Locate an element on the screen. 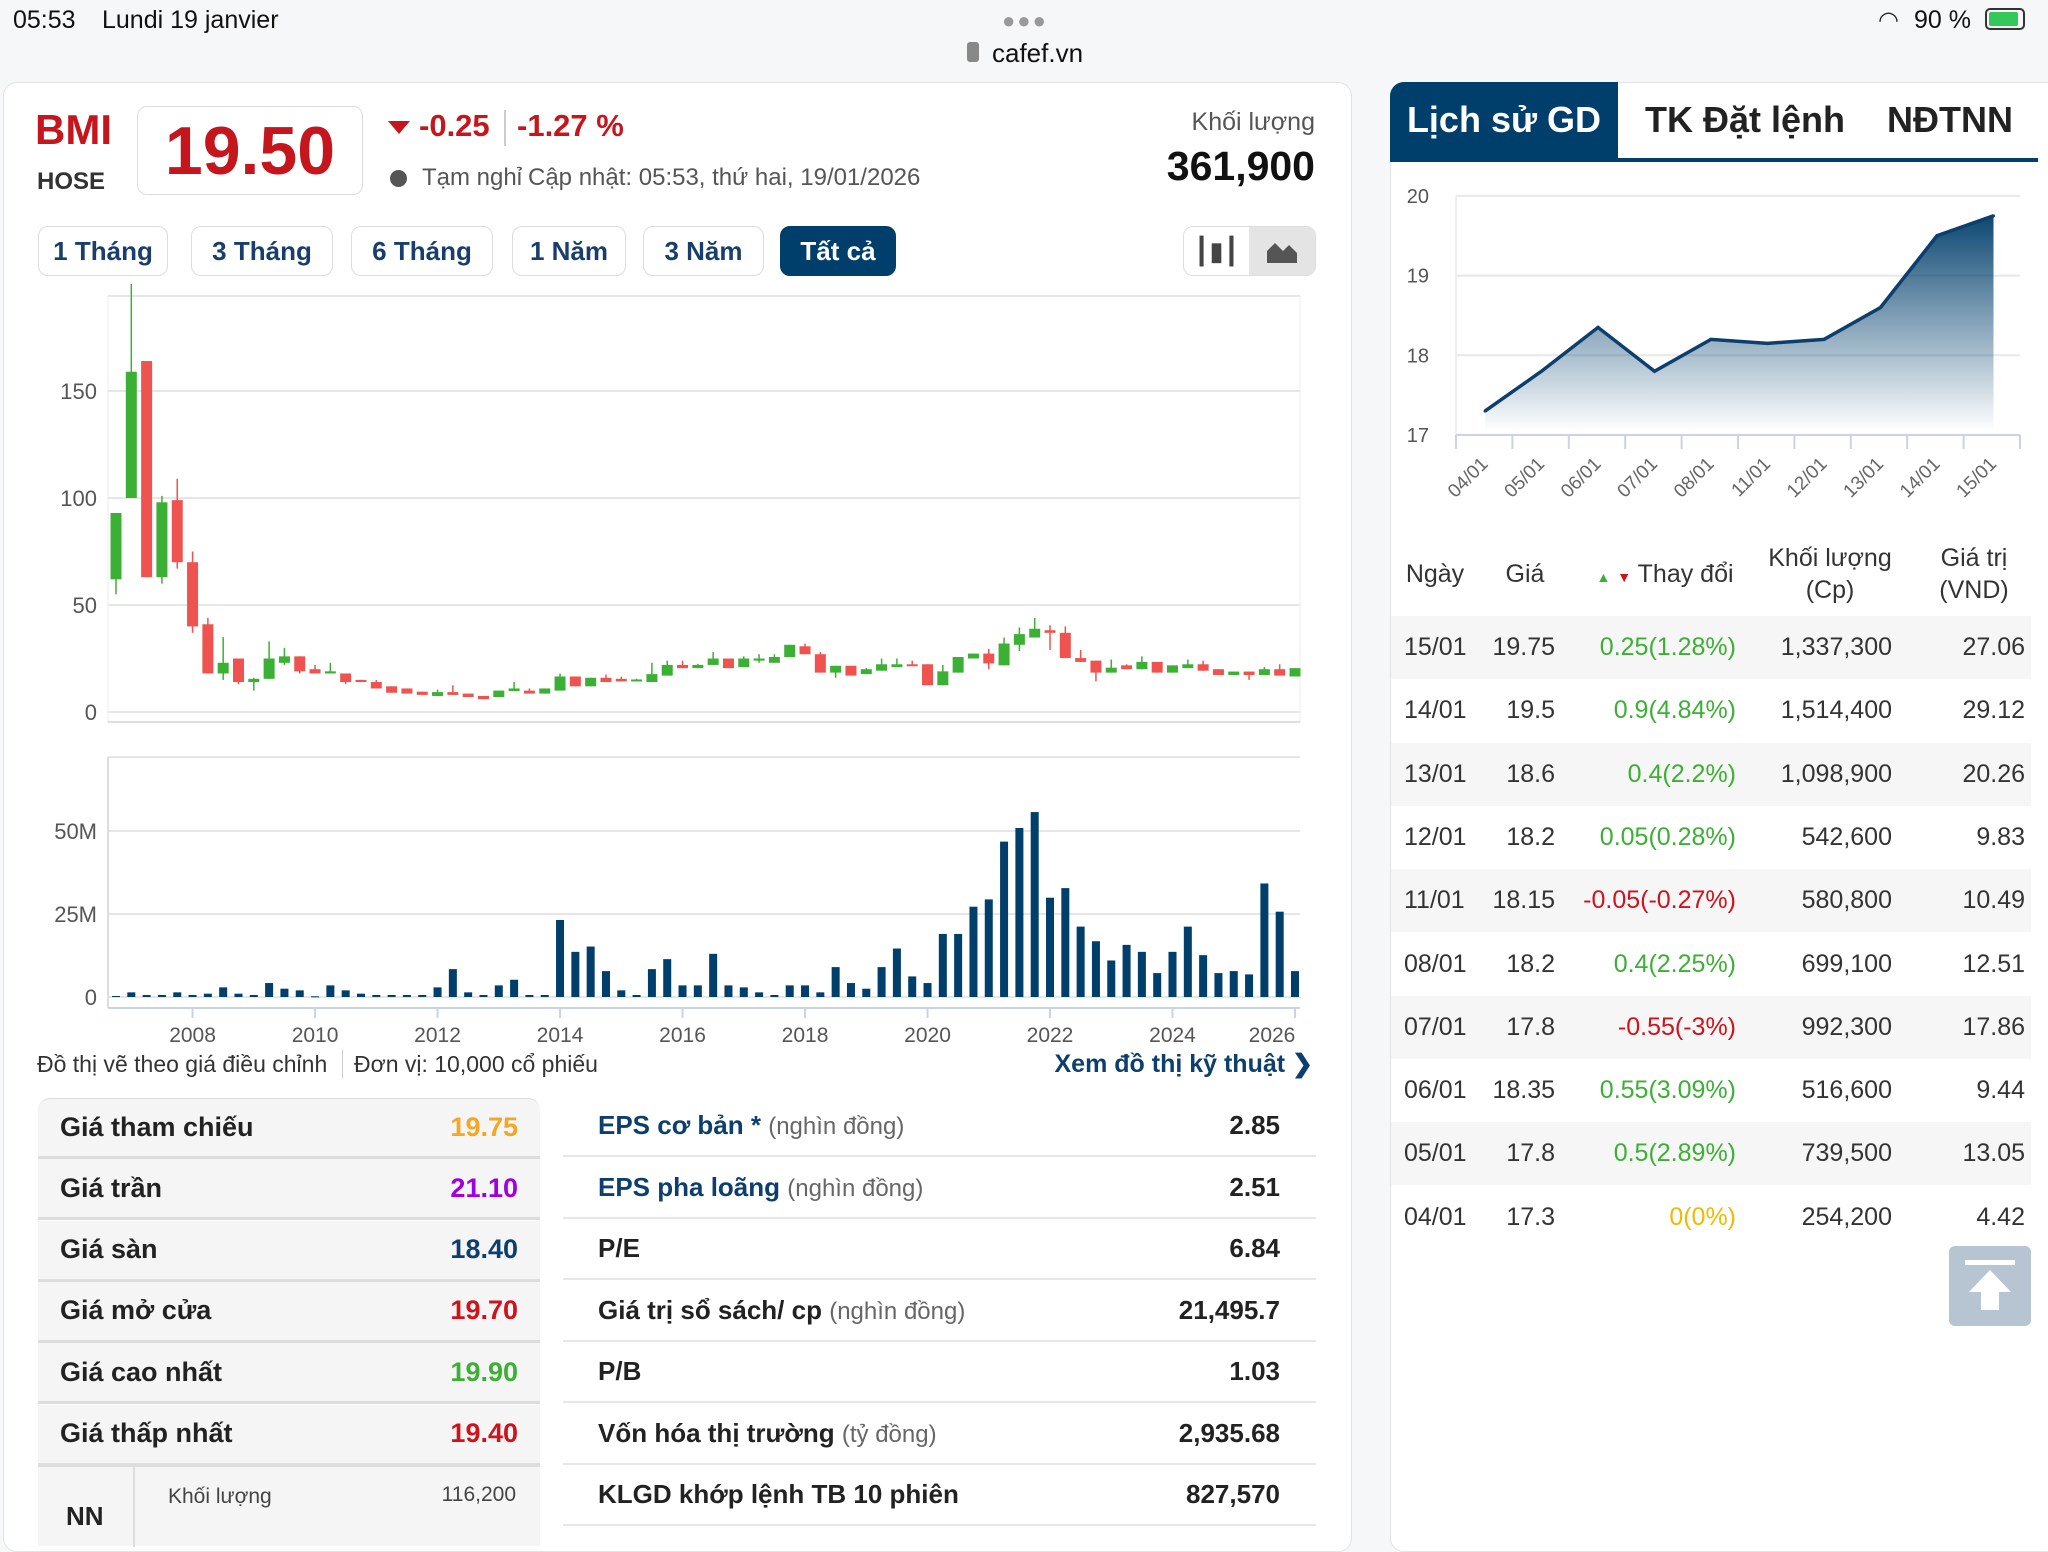 The width and height of the screenshot is (2048, 1552). year-label: 2010 is located at coordinates (315, 1035).